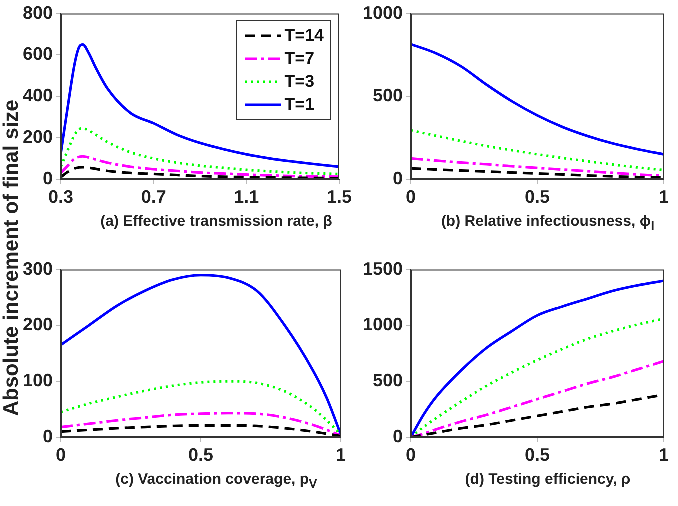  I want to click on y-tick-label: 100, so click(38, 380).